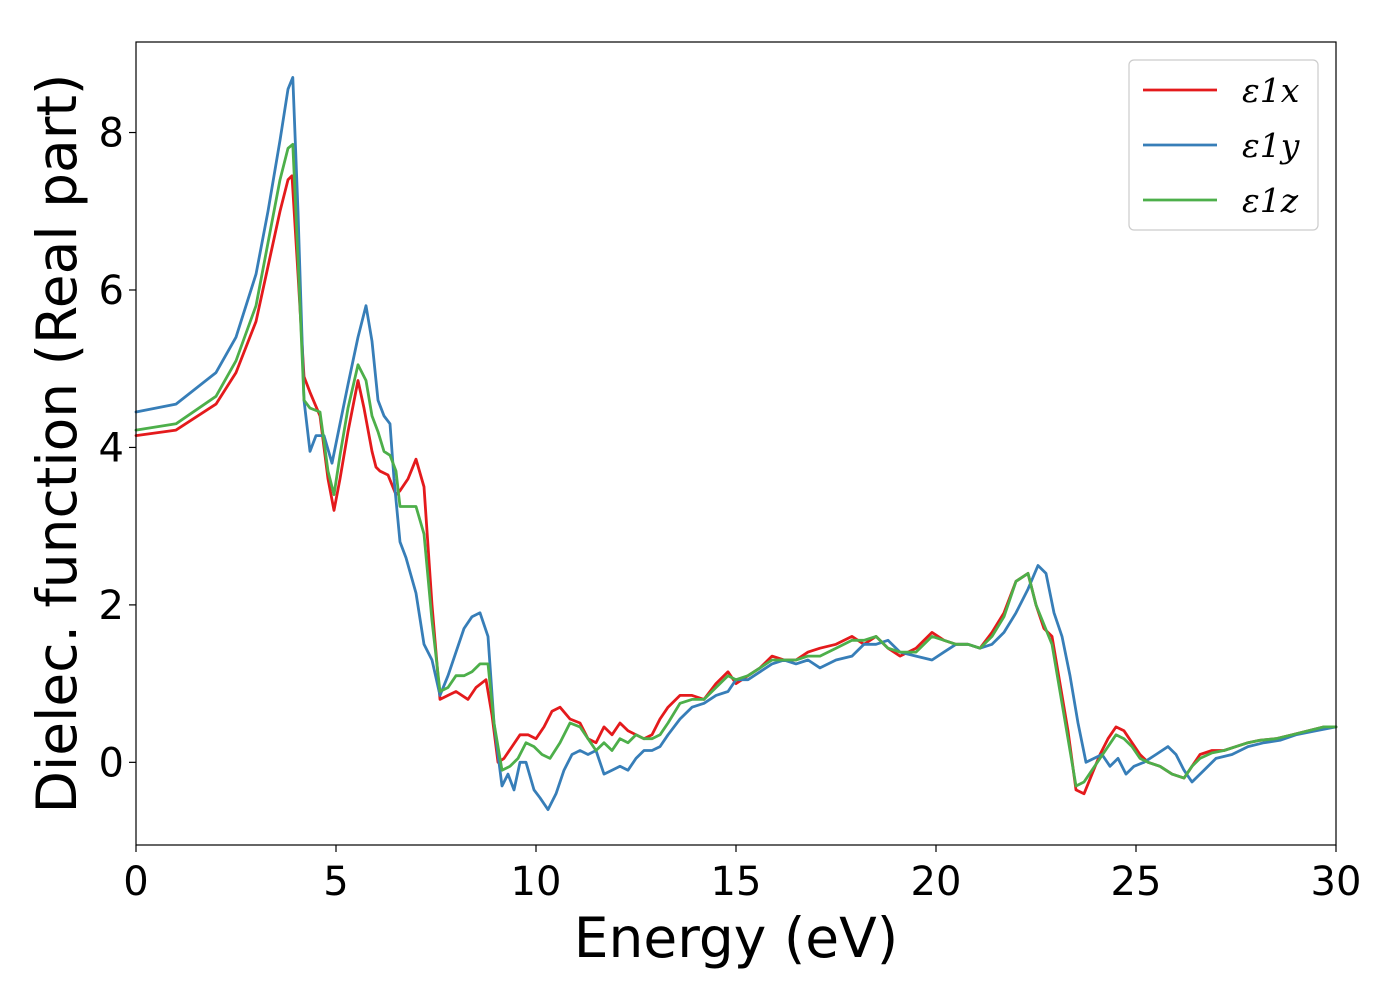 Image resolution: width=1400 pixels, height=1000 pixels. I want to click on y-tick-label: 6, so click(111, 291).